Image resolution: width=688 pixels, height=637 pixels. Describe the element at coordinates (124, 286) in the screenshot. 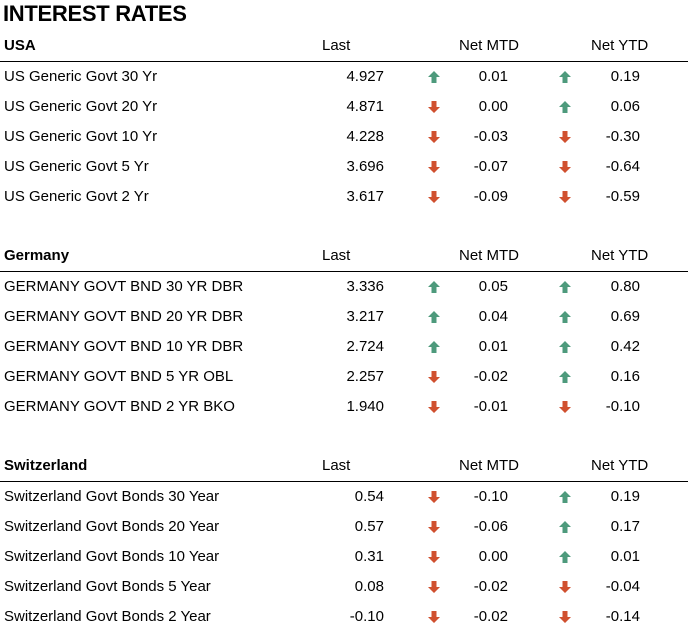

I see `security-name: GERMANY GOVT BND 30 YR DBR` at that location.